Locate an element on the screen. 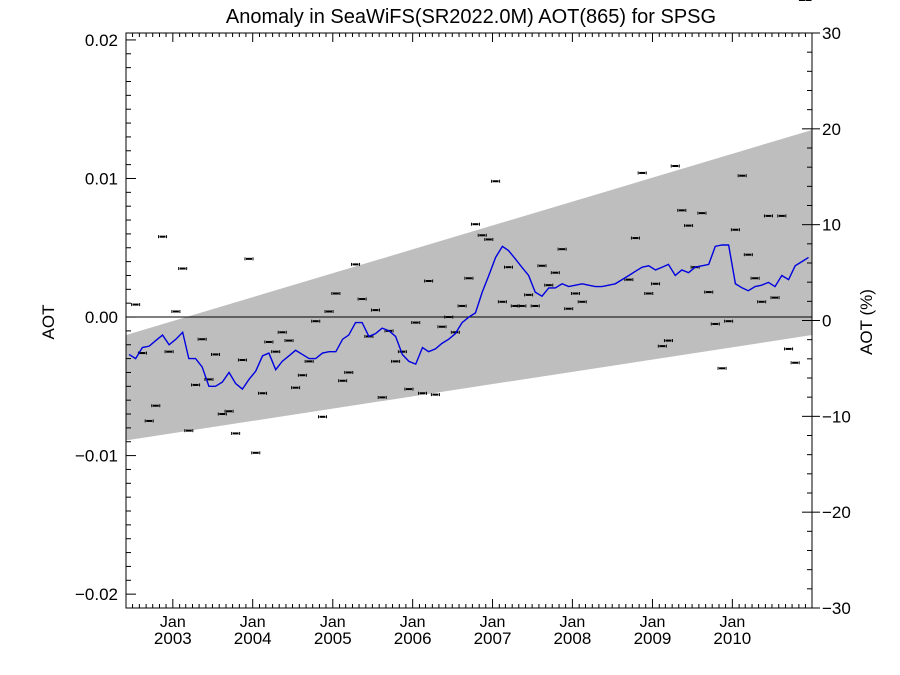 This screenshot has height=675, width=900. y-left-tick-label: 0.00 is located at coordinates (101, 317).